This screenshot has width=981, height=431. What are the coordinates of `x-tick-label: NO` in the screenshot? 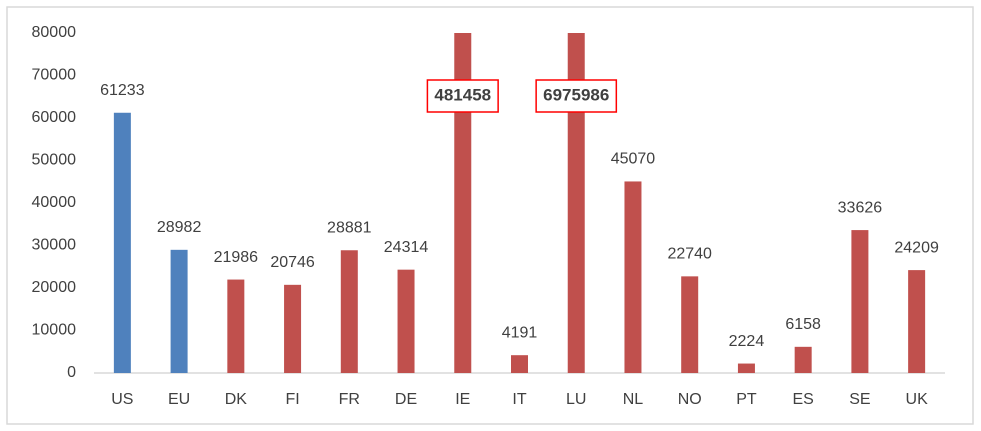 It's located at (690, 399).